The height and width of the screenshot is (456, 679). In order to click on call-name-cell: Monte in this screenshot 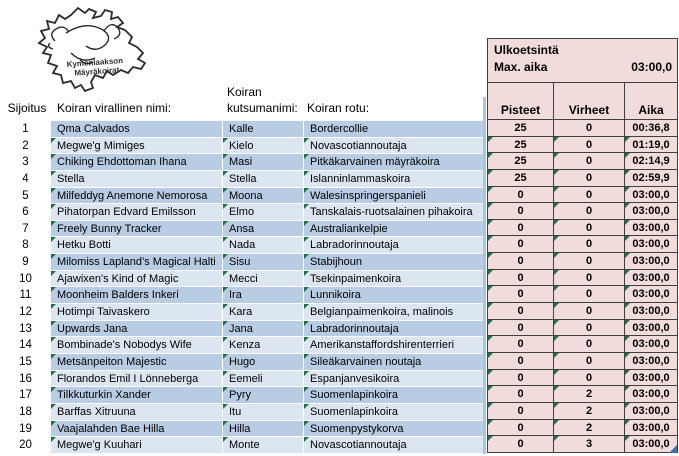, I will do `click(262, 445)`.